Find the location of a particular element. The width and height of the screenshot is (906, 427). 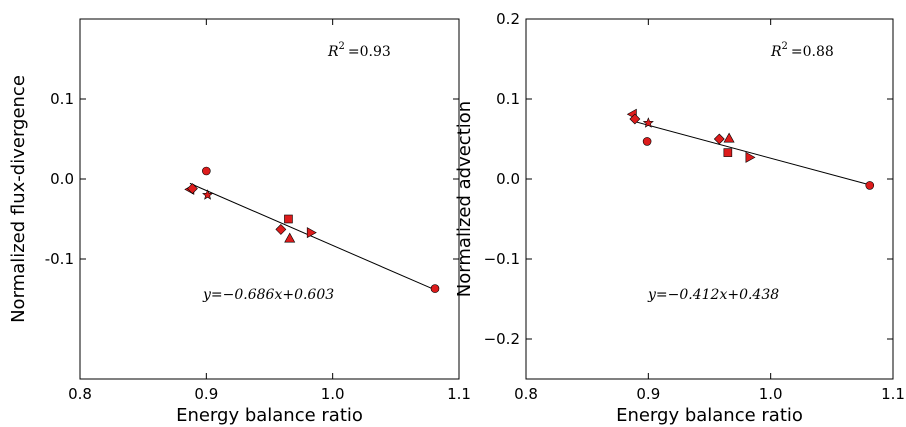

y-tick-label: -0.1 is located at coordinates (59, 259).